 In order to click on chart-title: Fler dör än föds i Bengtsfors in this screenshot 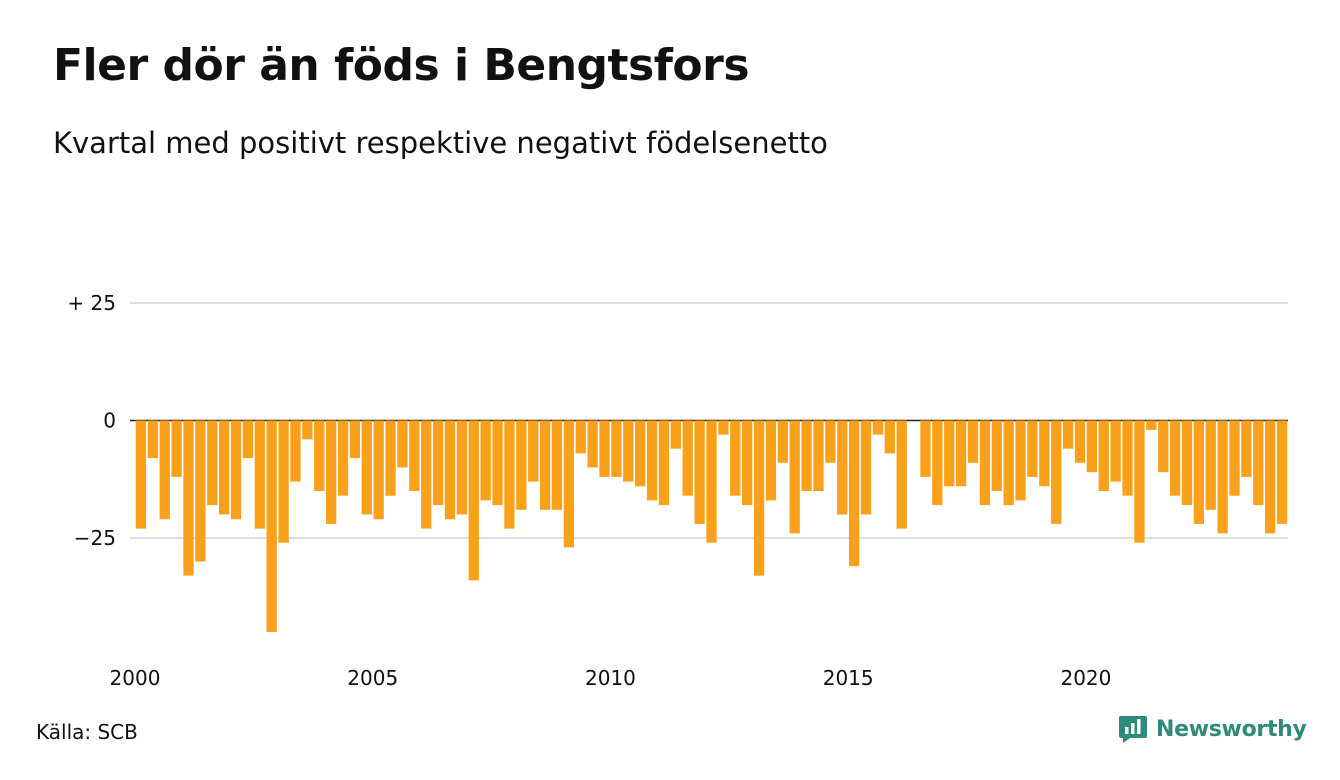, I will do `click(401, 65)`.